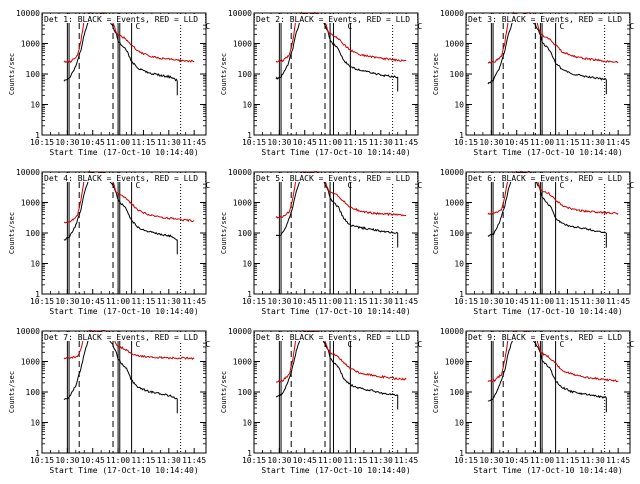  Describe the element at coordinates (545, 19) in the screenshot. I see `panel-title: Det 3: BLACK = Events, RED = LLD` at that location.